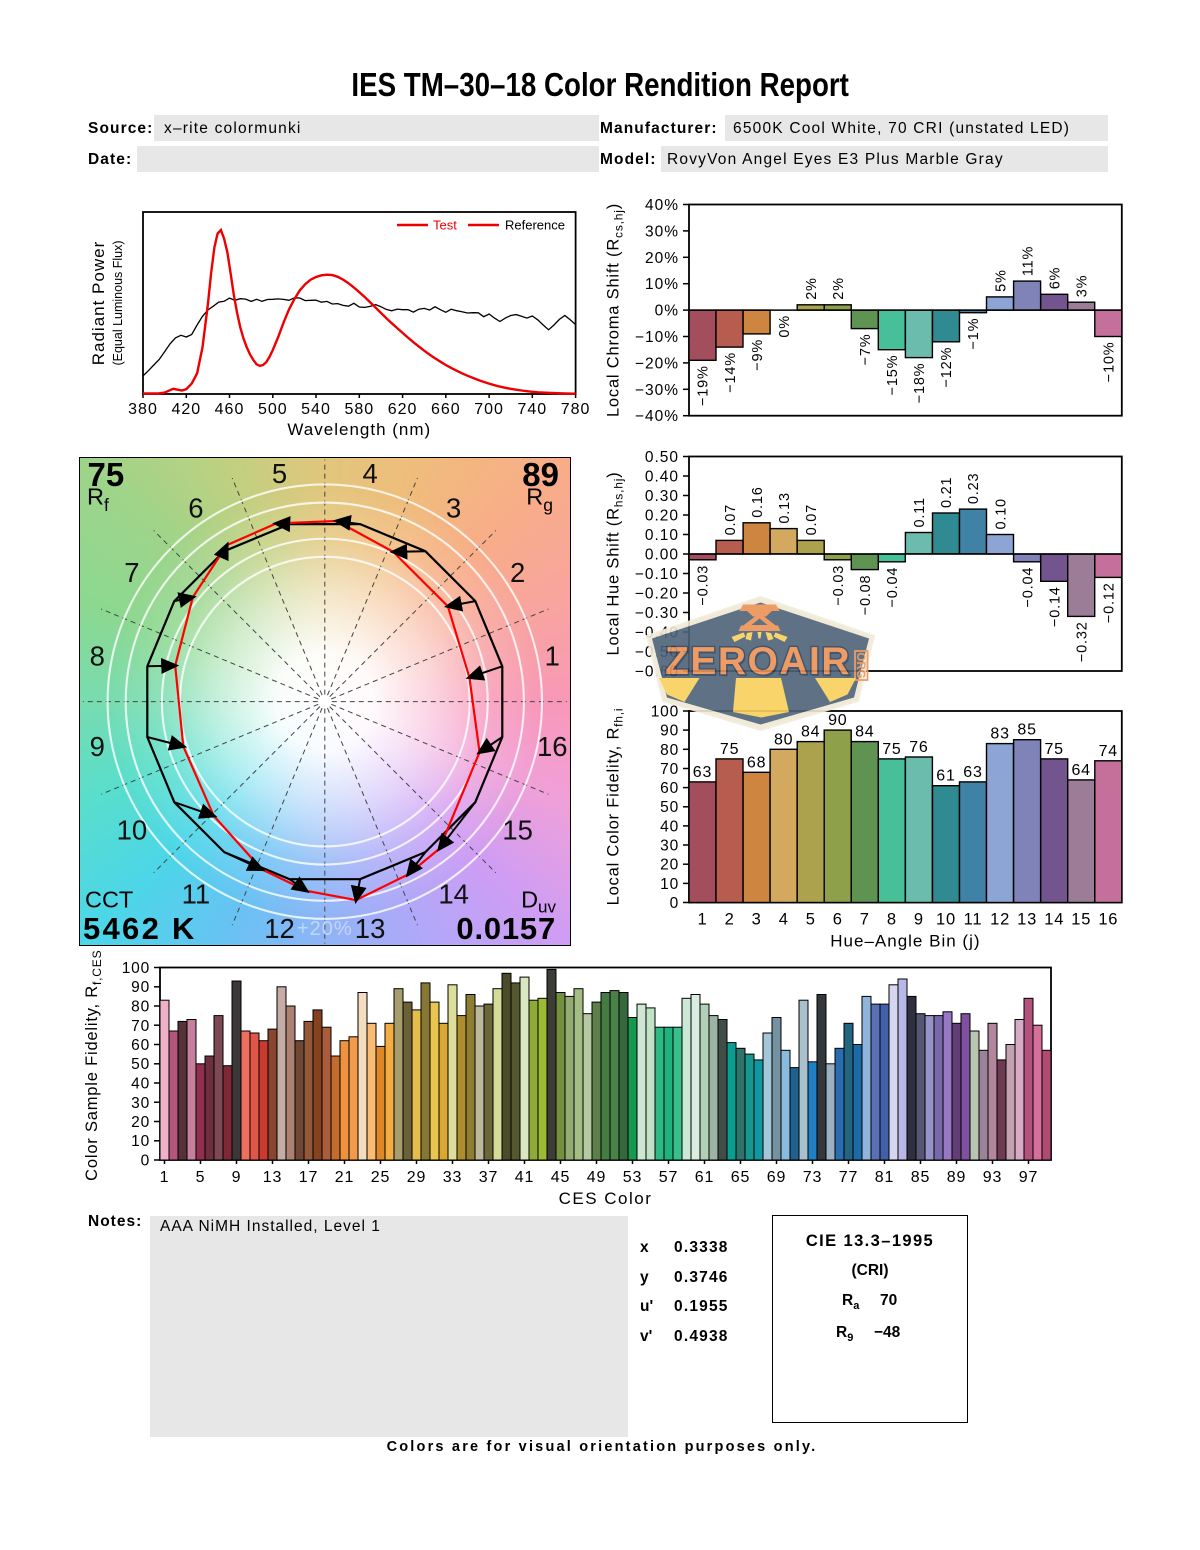 The image size is (1200, 1550). Describe the element at coordinates (143, 409) in the screenshot. I see `svg-text: 380` at that location.